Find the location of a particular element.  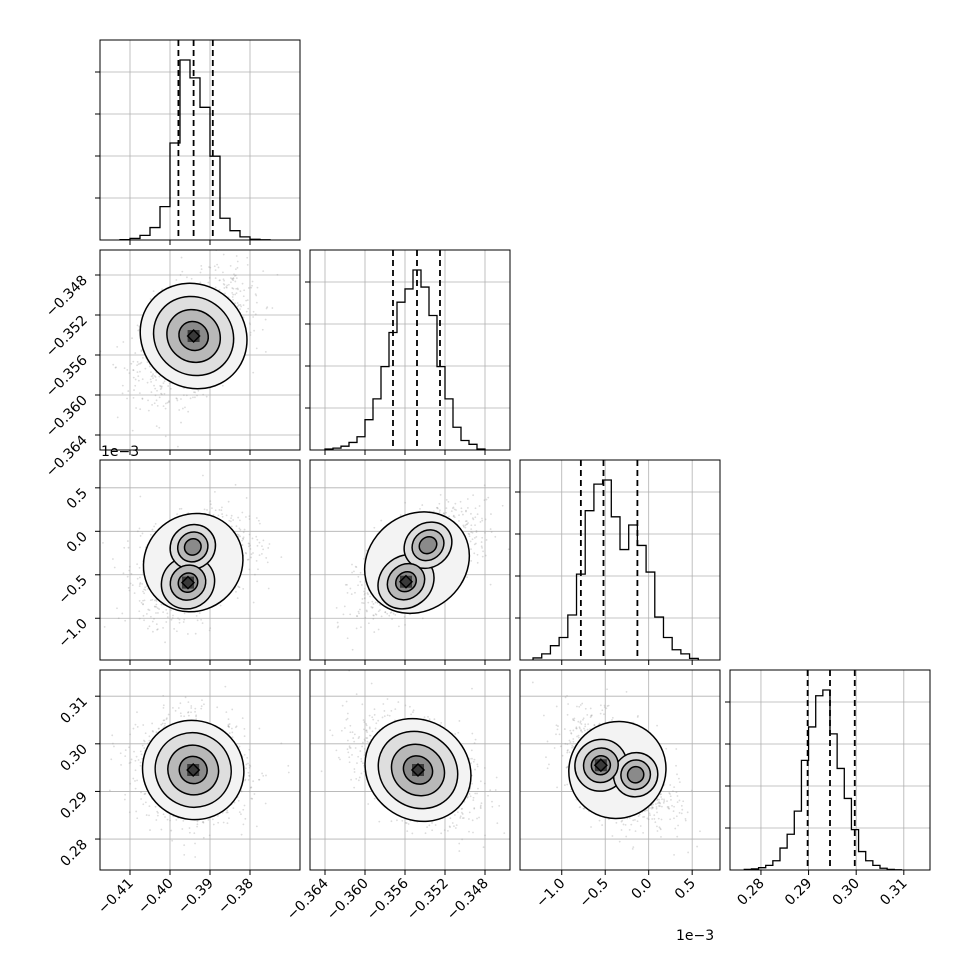

density-peak-contour is located at coordinates (406, 581).